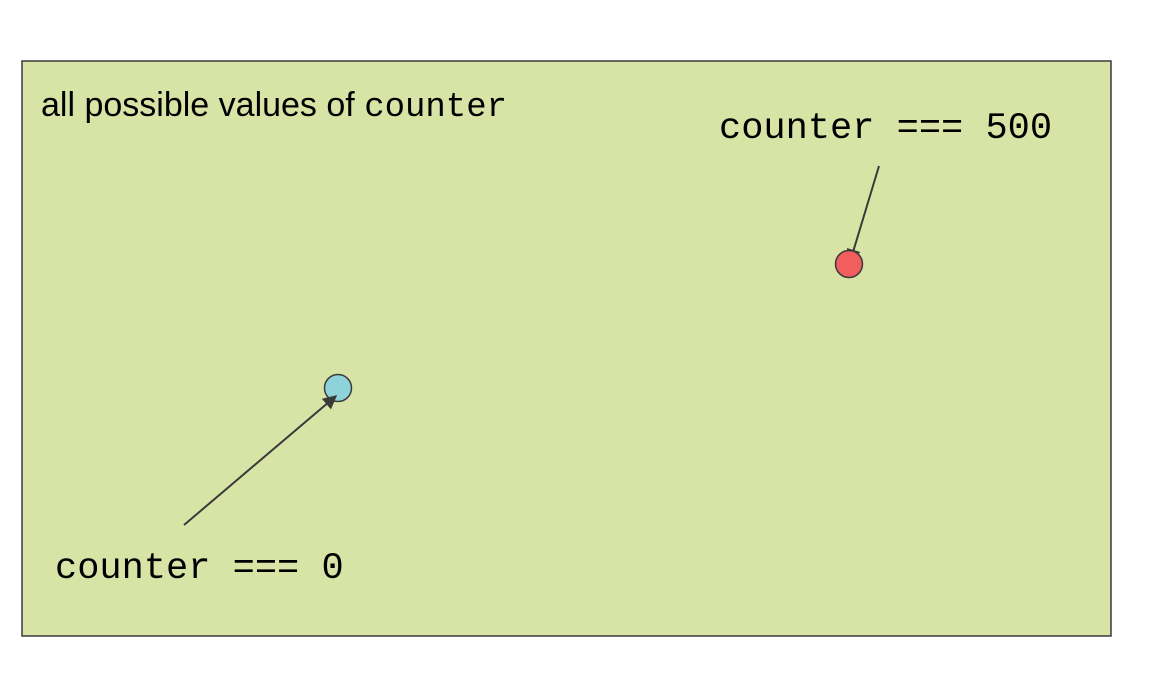  I want to click on point-label-five-hundred: counter === 500, so click(885, 129).